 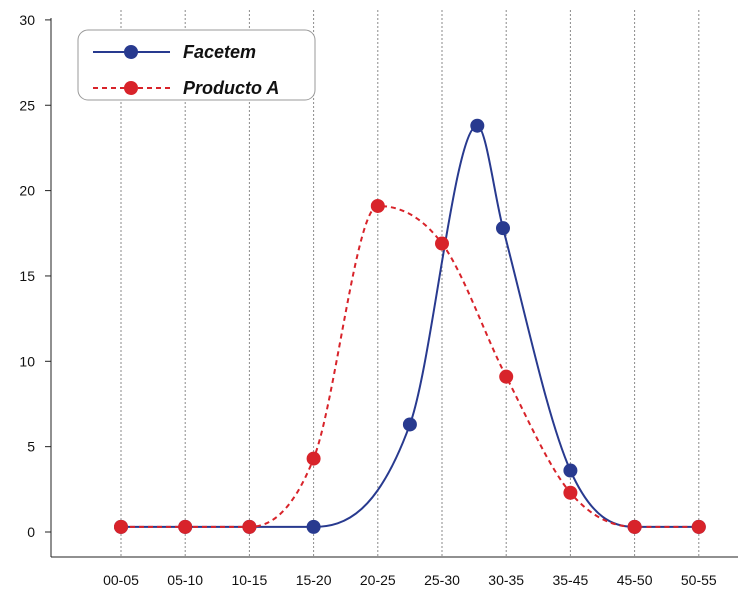 What do you see at coordinates (378, 580) in the screenshot?
I see `x-tick-label: 20-25` at bounding box center [378, 580].